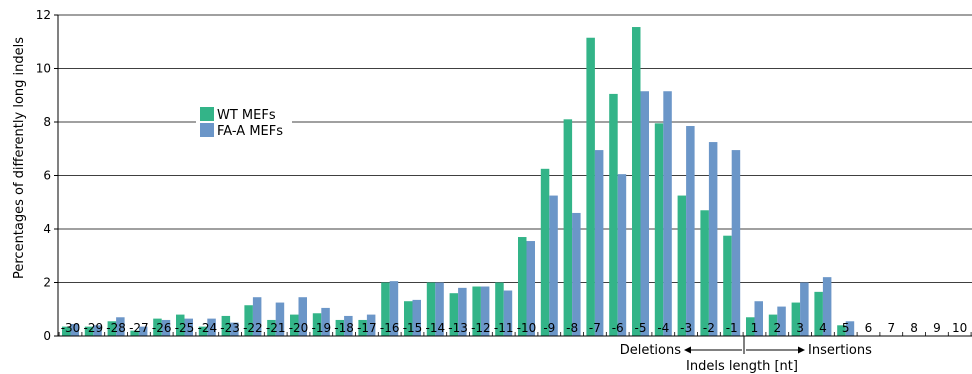 Image resolution: width=972 pixels, height=374 pixels. I want to click on x-tick-label: -5, so click(641, 328).